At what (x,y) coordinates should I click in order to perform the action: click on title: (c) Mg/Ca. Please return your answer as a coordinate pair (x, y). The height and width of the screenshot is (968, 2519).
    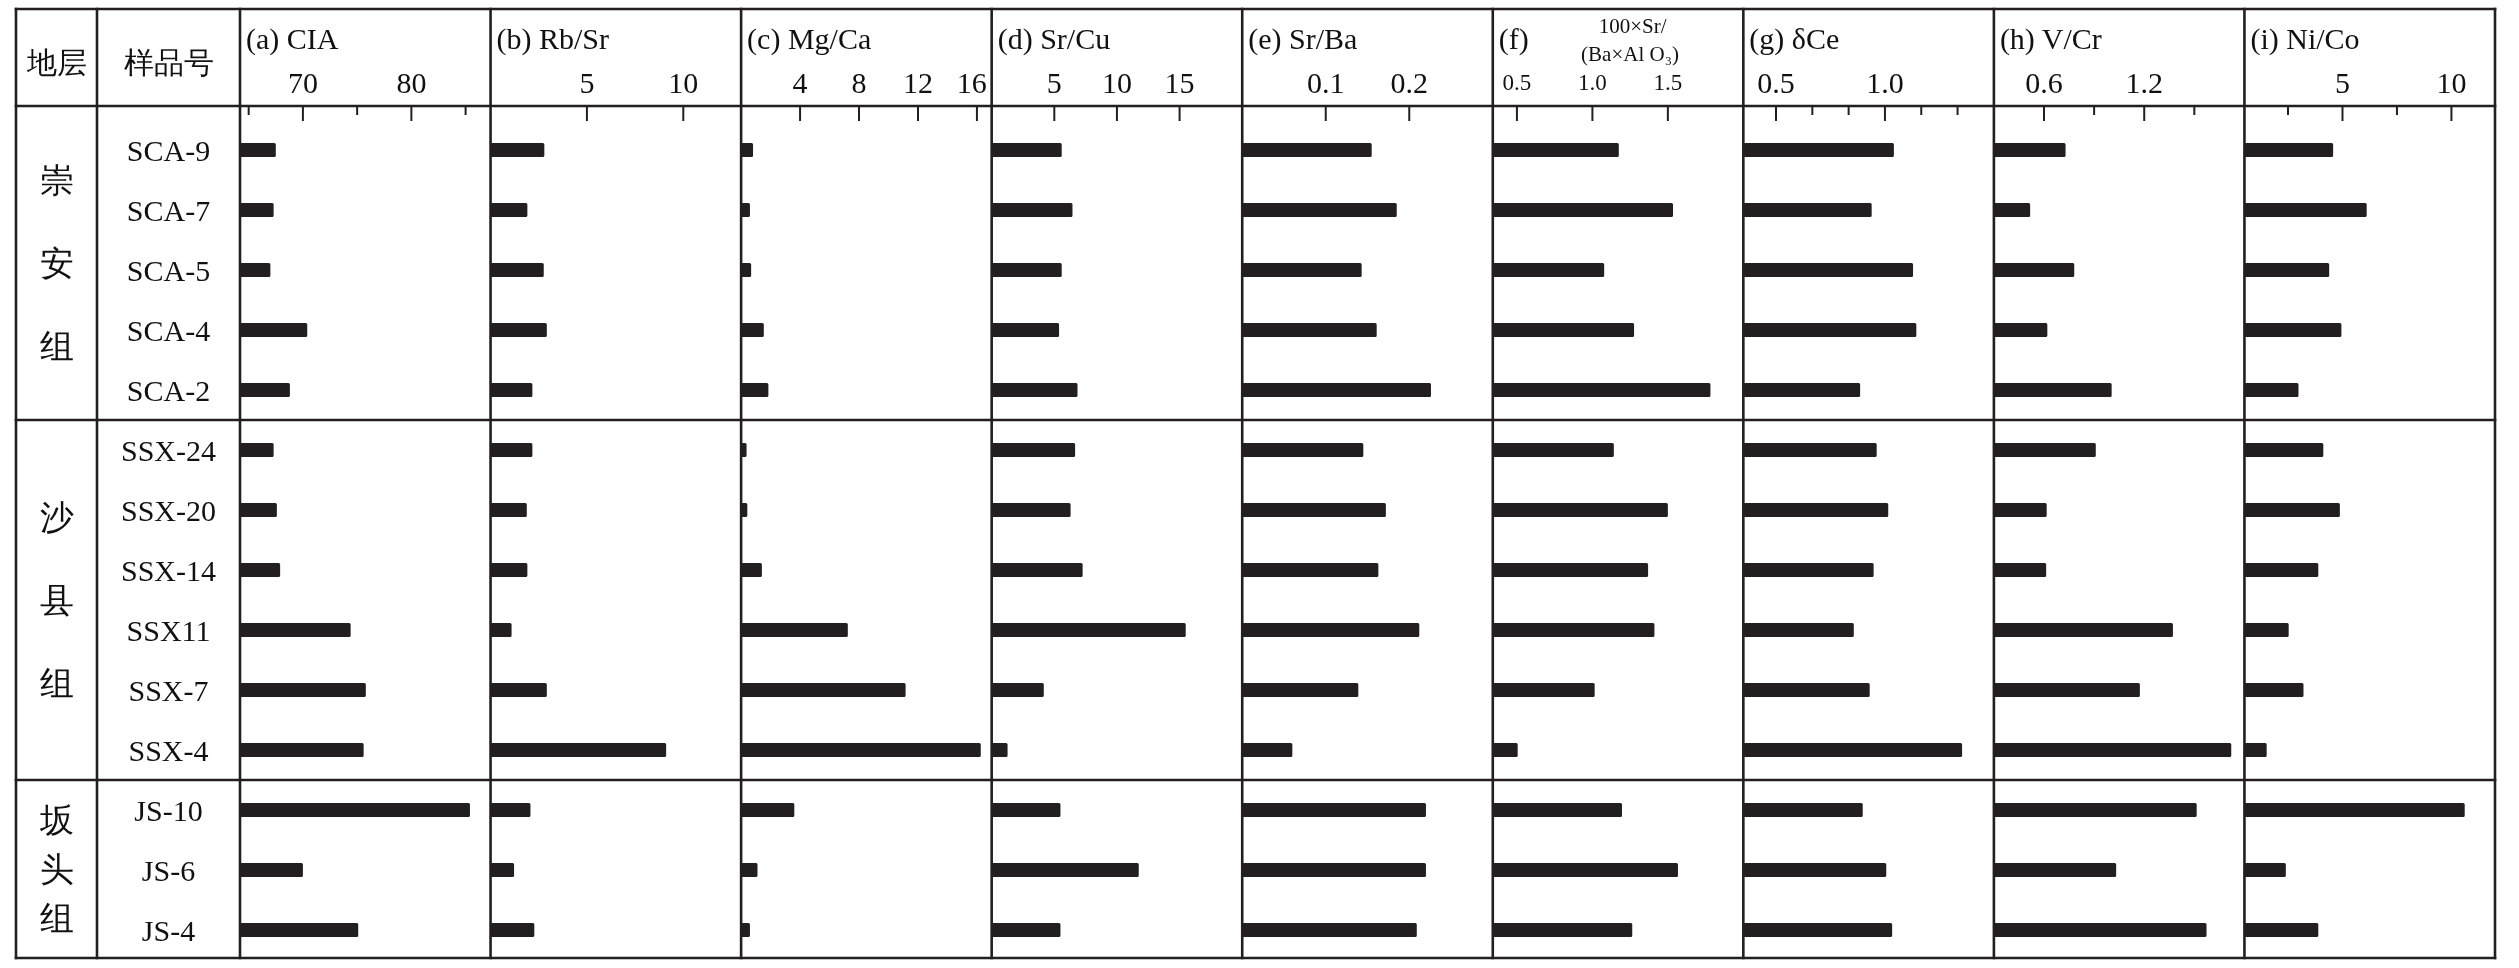
    Looking at the image, I should click on (809, 38).